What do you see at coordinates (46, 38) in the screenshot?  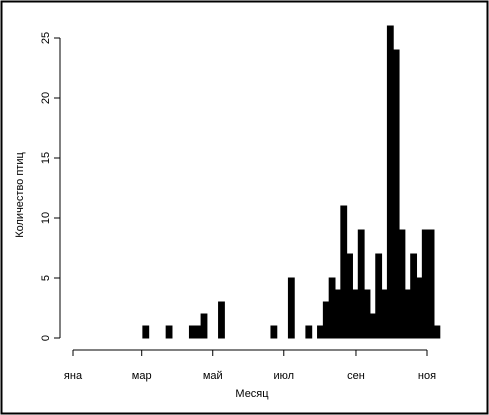 I see `y-tick-label: 25` at bounding box center [46, 38].